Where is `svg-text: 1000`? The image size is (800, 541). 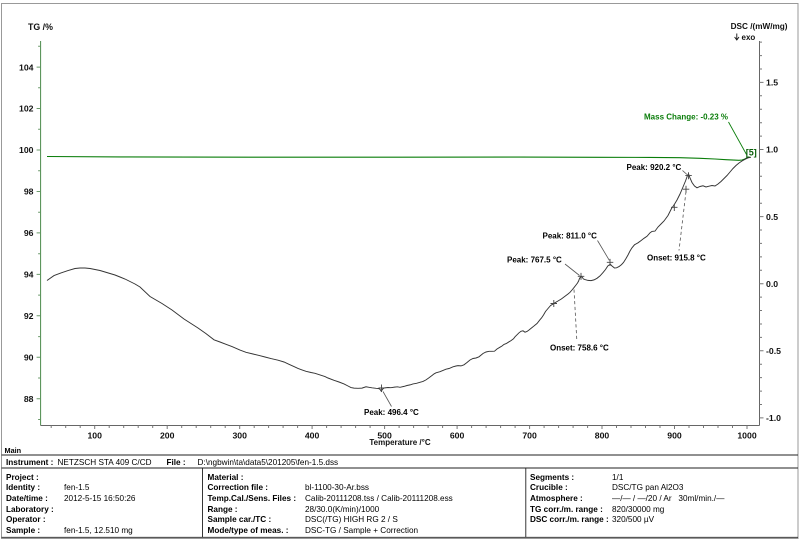 svg-text: 1000 is located at coordinates (746, 436).